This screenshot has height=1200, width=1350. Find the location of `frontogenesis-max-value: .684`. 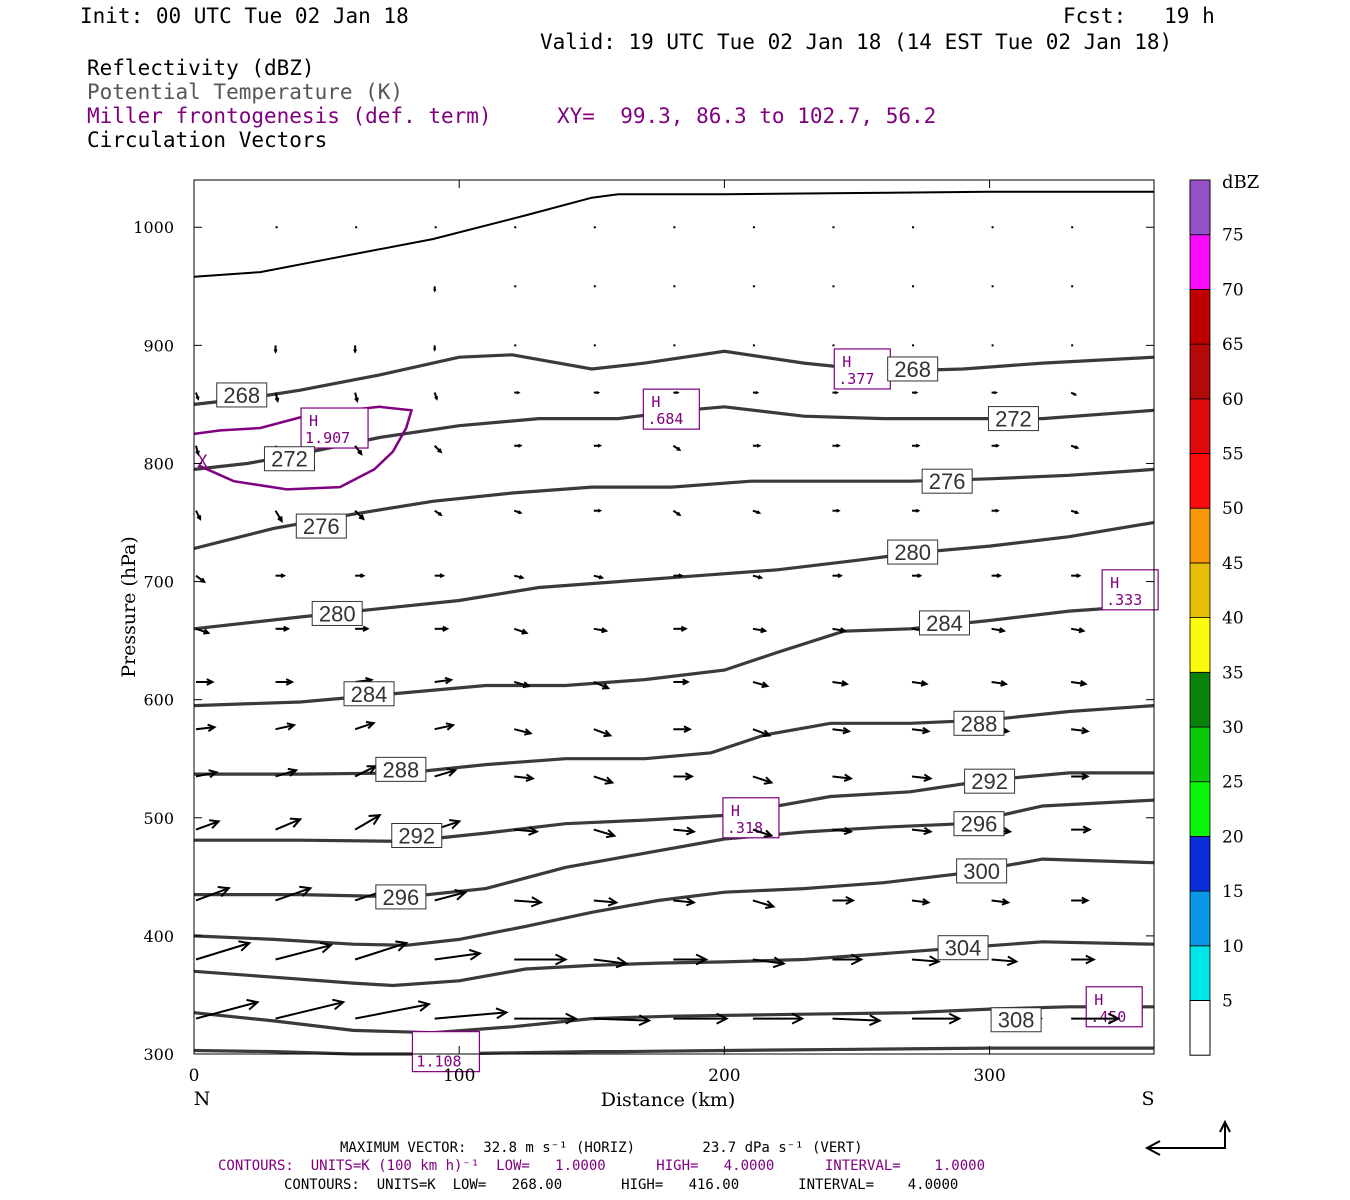

frontogenesis-max-value: .684 is located at coordinates (665, 419).